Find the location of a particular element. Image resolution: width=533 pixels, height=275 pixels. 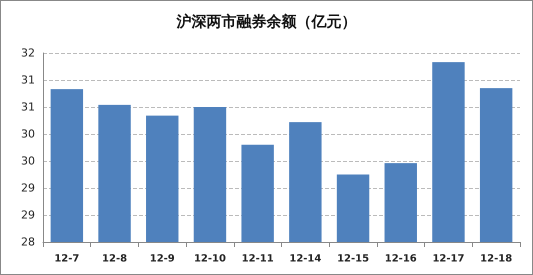

x-tick-label: 12-7 is located at coordinates (67, 259).